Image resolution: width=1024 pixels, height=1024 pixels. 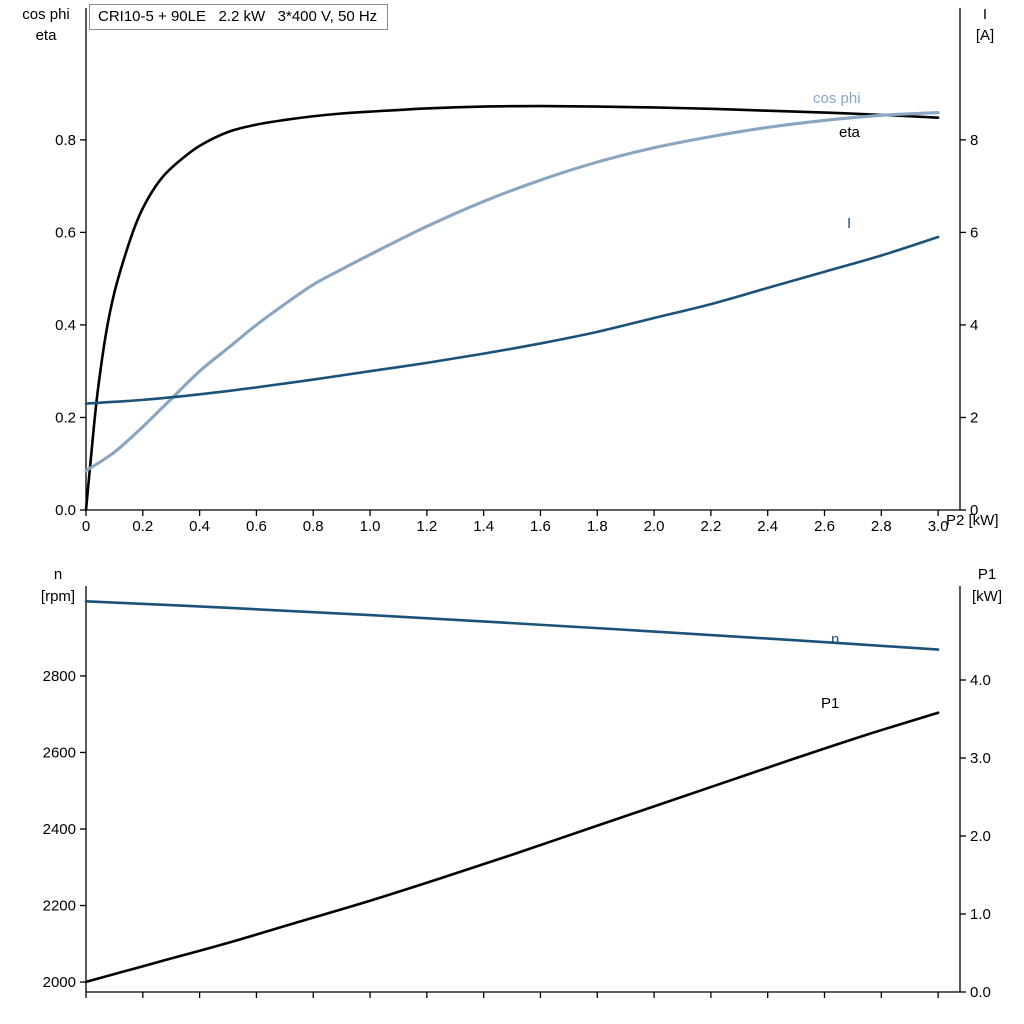 I want to click on top-chart-x-tick-label: 0.8, so click(x=313, y=526).